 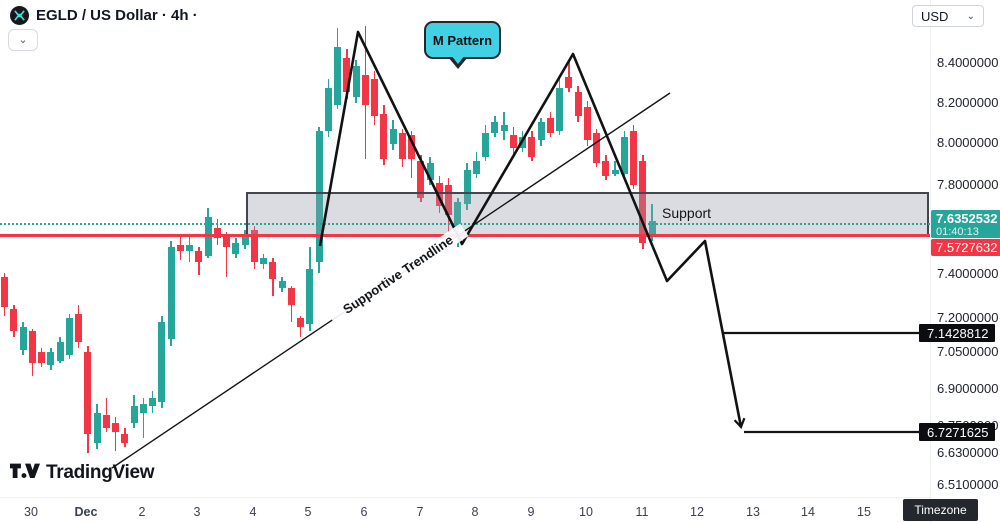 I want to click on timezone-button: Timezone, so click(x=940, y=510).